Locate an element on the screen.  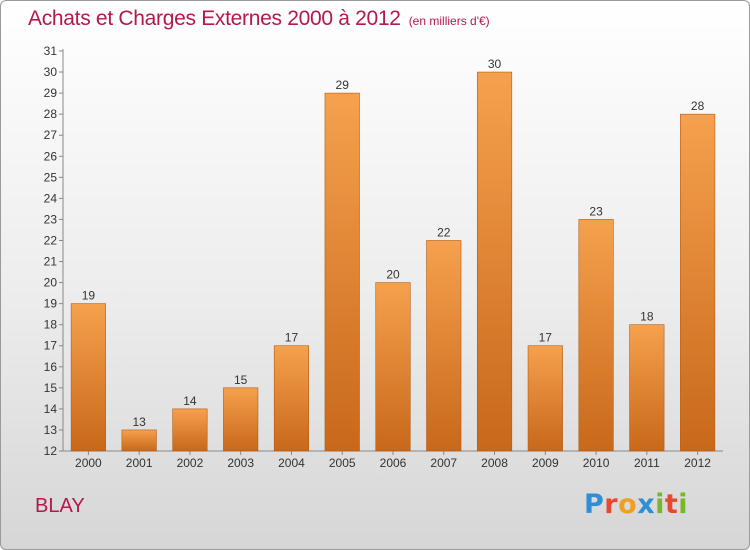
y-tick-label: 19 is located at coordinates (51, 304).